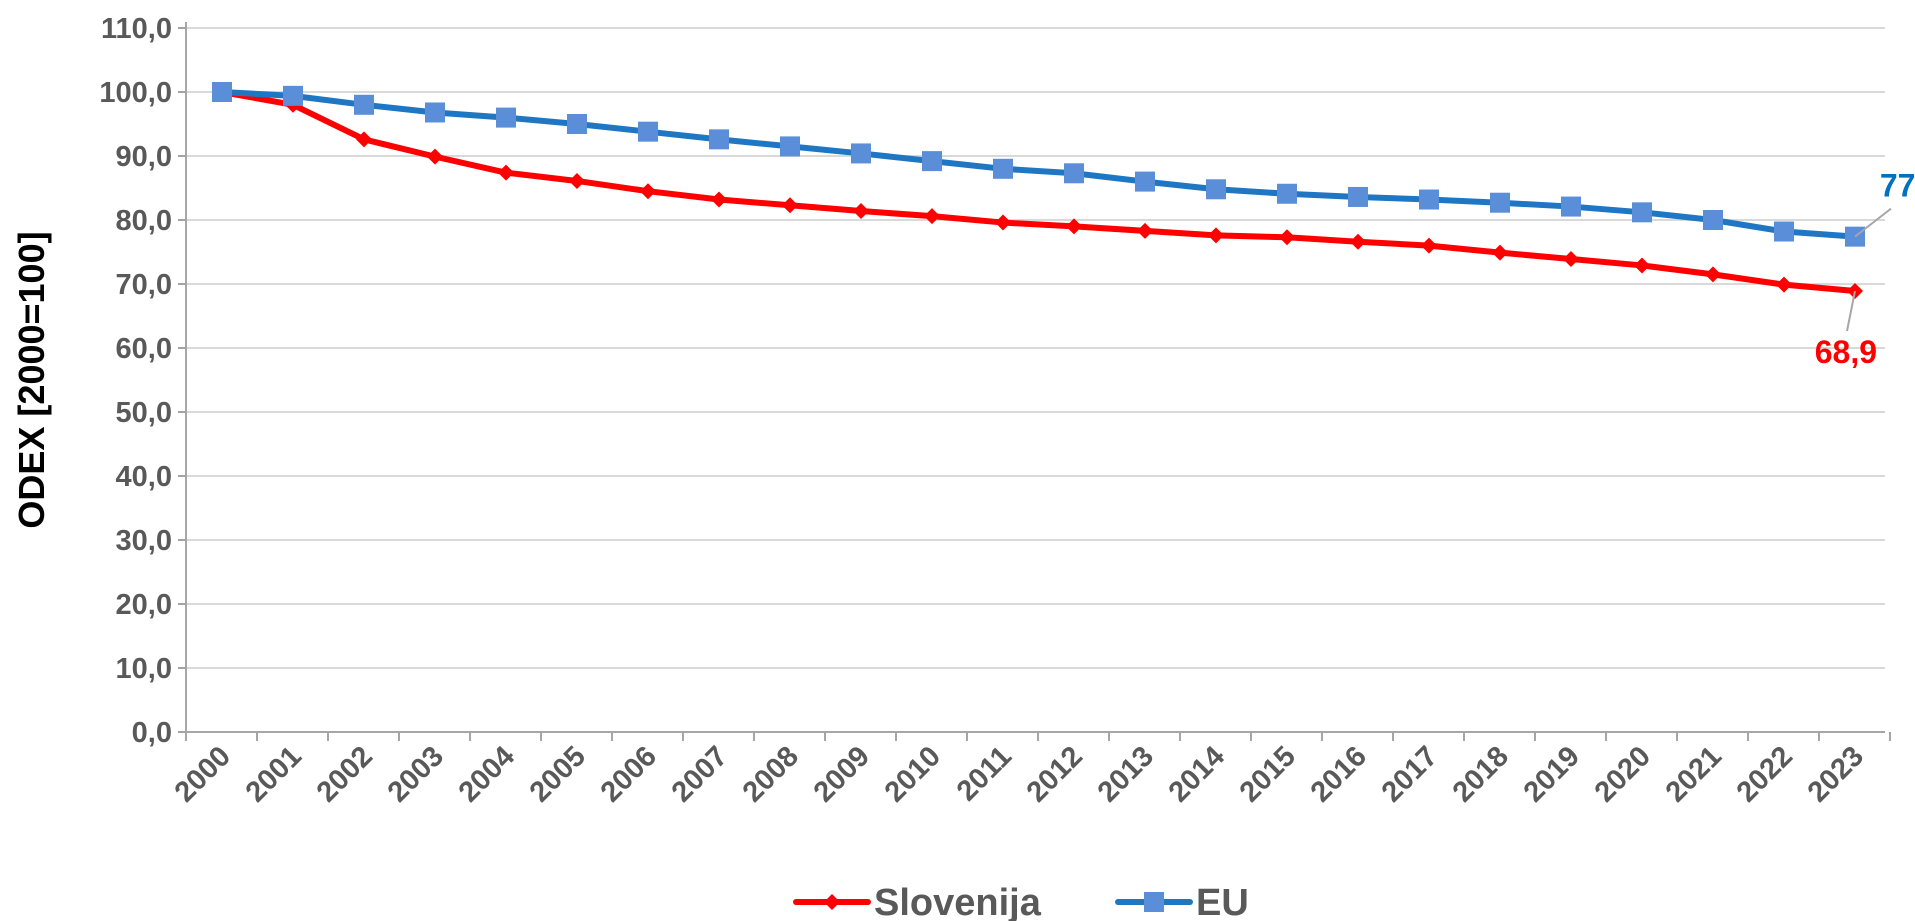 The height and width of the screenshot is (921, 1915). What do you see at coordinates (1623, 774) in the screenshot?
I see `x-tick-label: 2020` at bounding box center [1623, 774].